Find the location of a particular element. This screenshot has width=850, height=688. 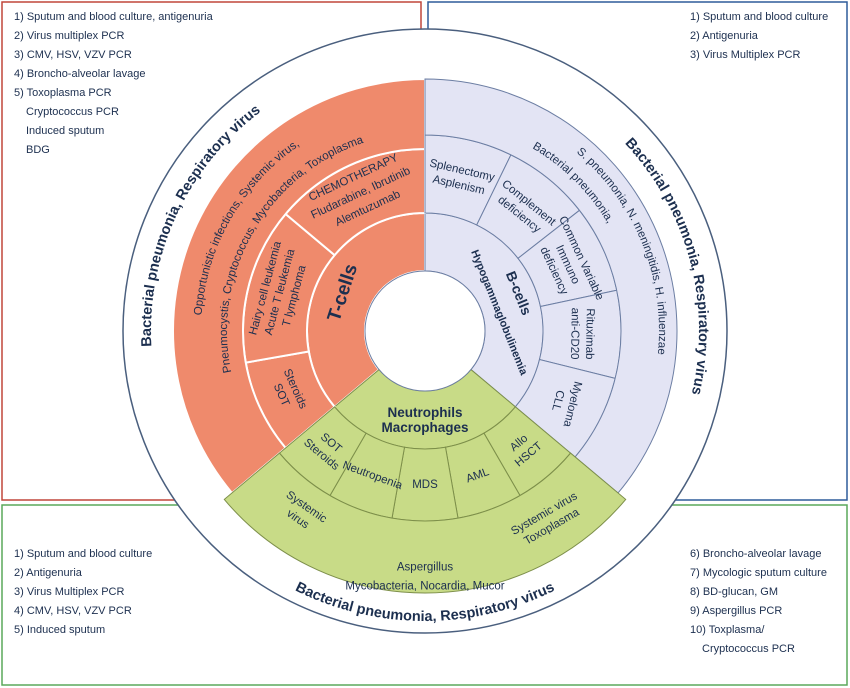

note-item: 3) CMV, HSV, VZV PCR is located at coordinates (73, 55).